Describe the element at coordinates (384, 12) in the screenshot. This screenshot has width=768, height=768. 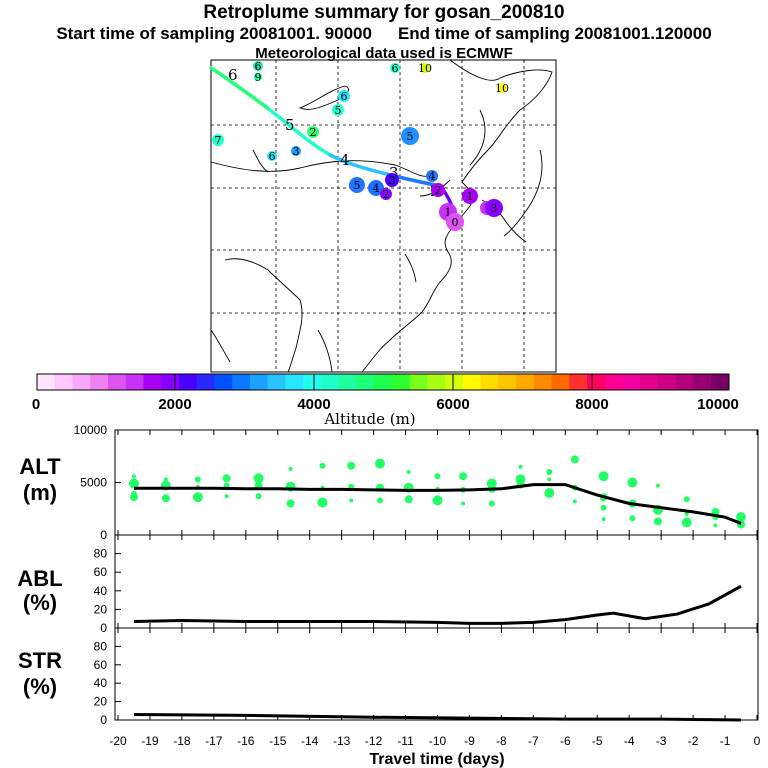
I see `main-title: Retroplume summary for gosan_200810` at that location.